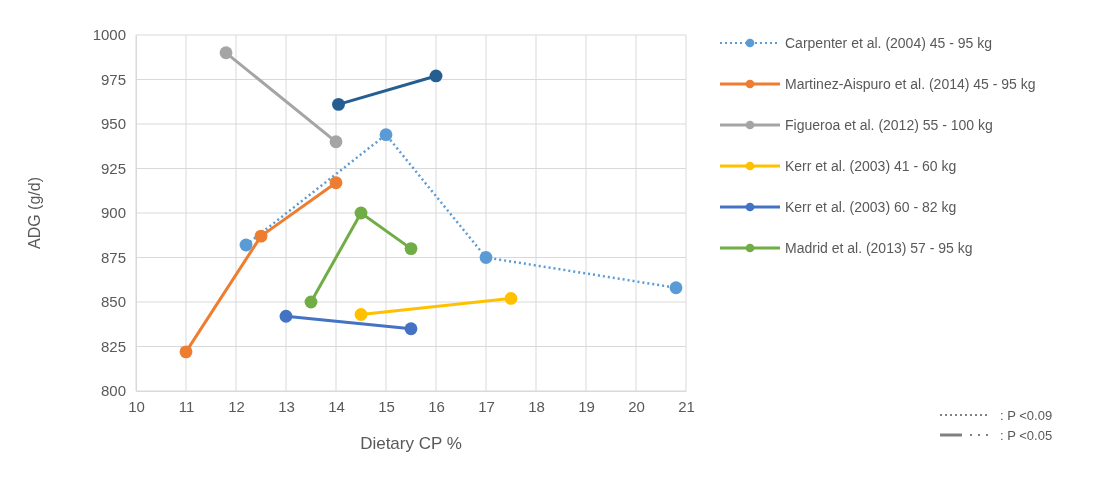  I want to click on y-tick-label: 925, so click(113, 168).